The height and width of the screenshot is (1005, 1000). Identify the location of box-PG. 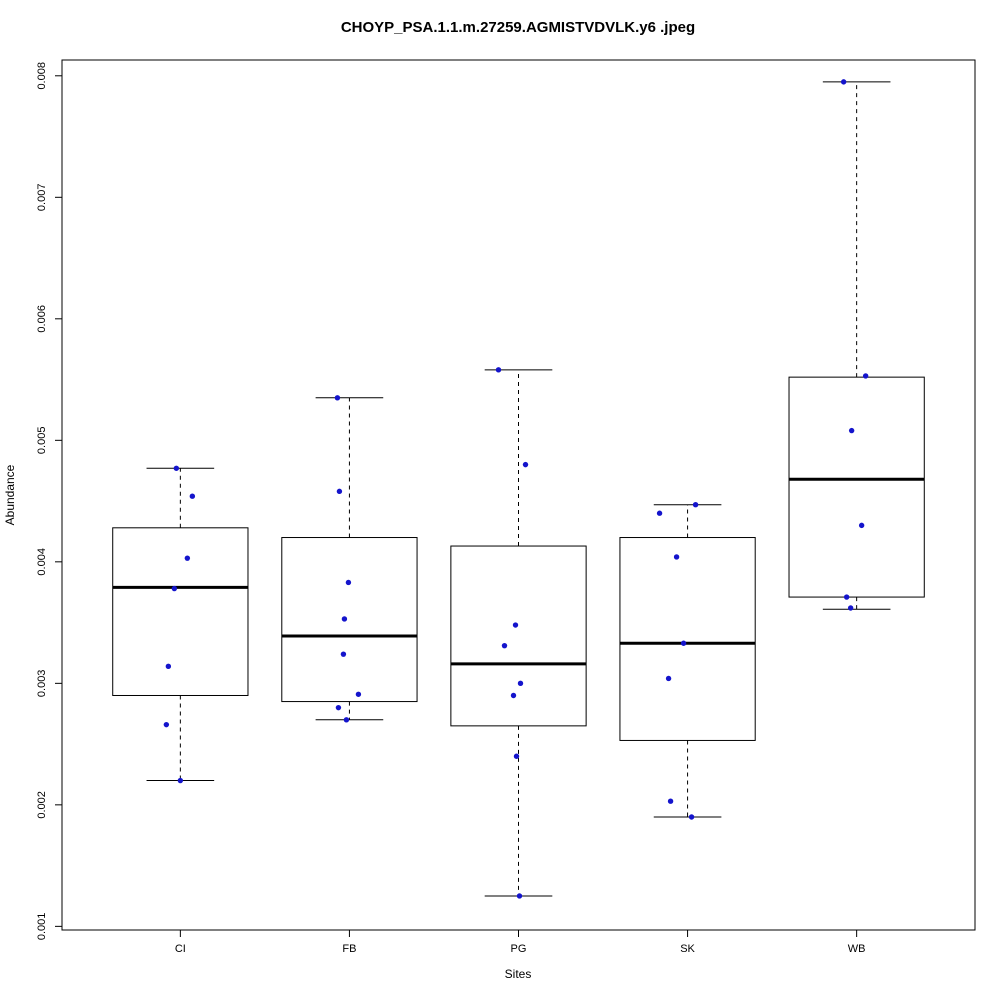
(518, 633).